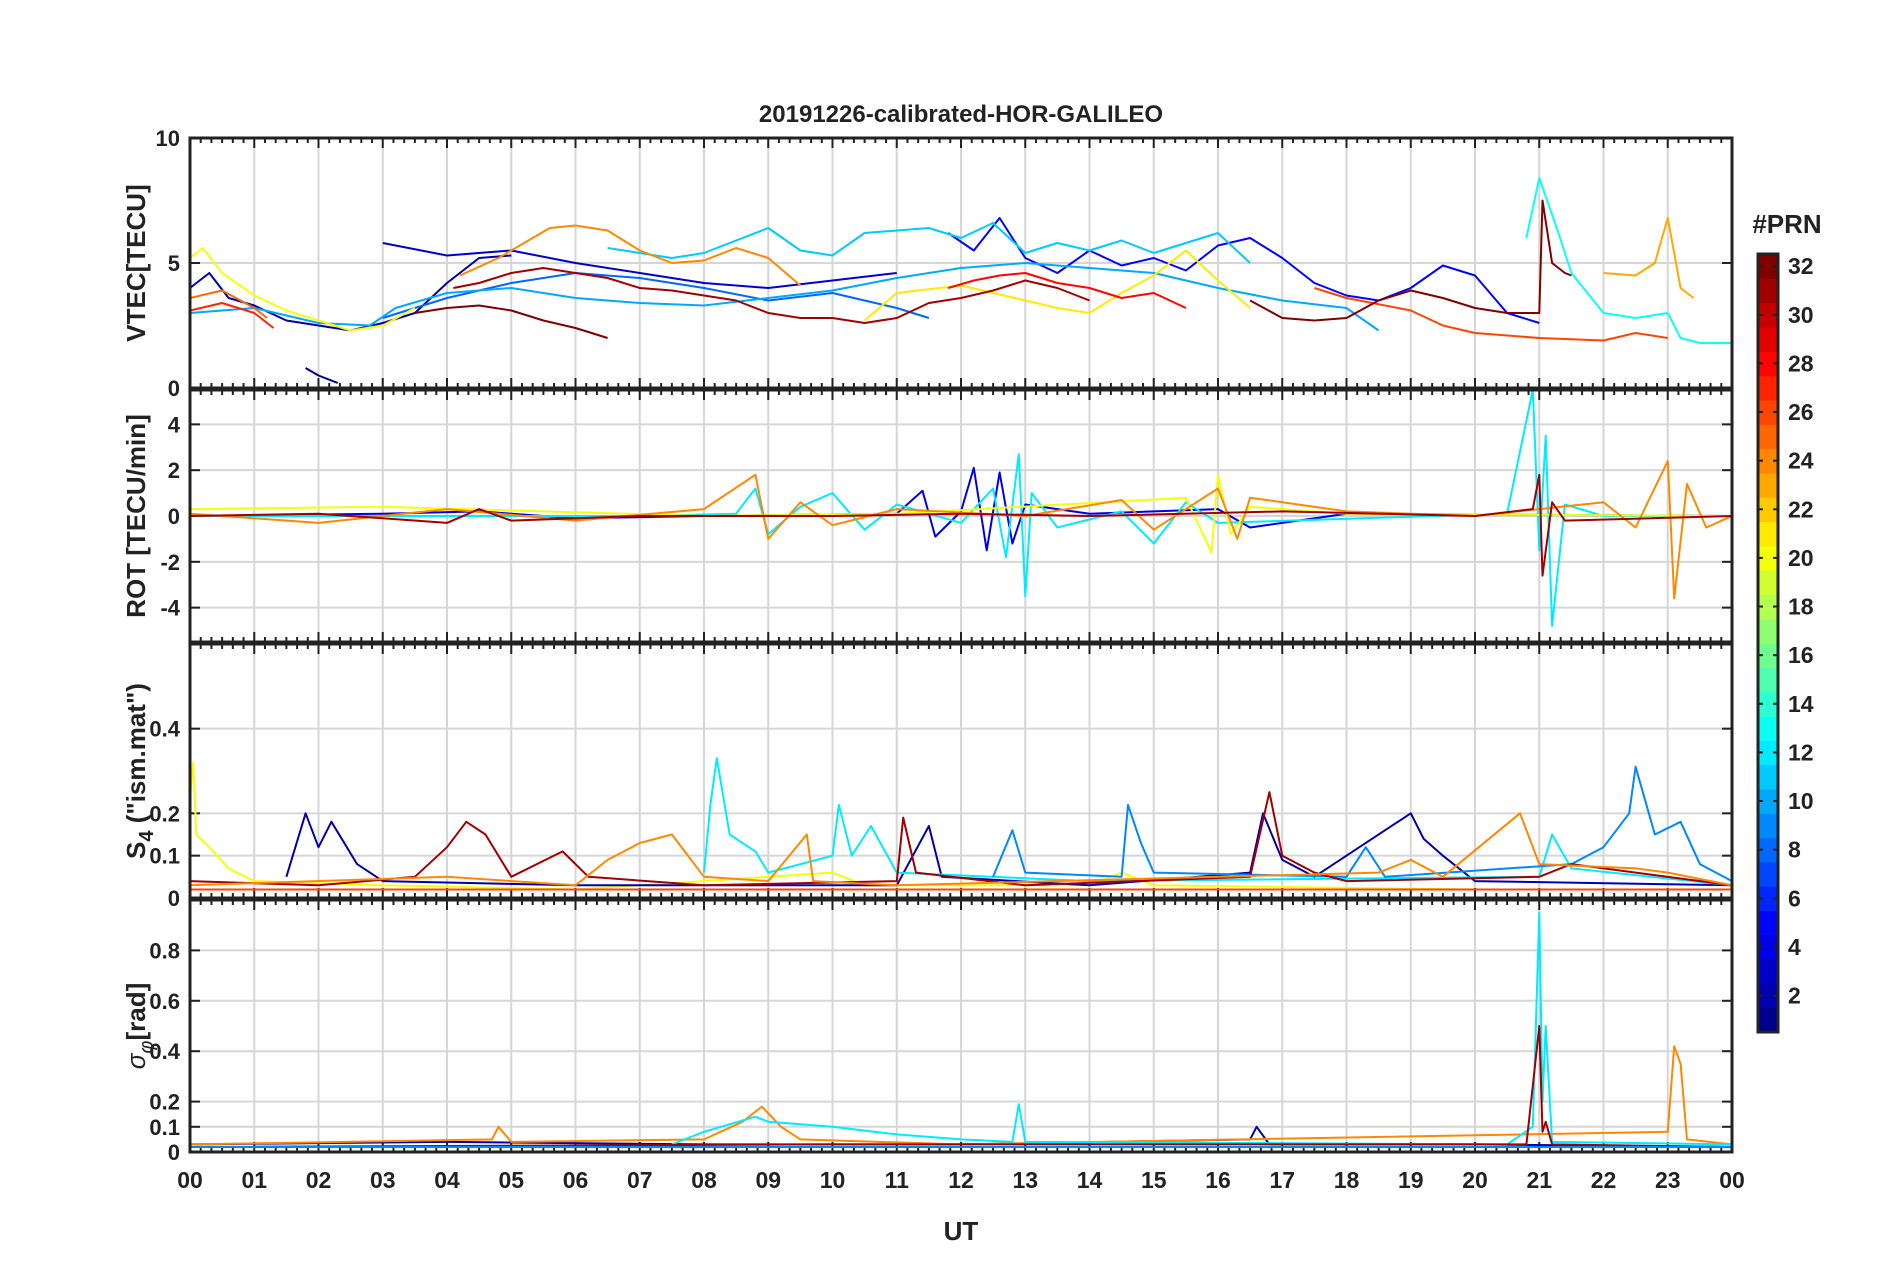 The height and width of the screenshot is (1272, 1902). Describe the element at coordinates (174, 470) in the screenshot. I see `y-tick-label: 2` at that location.